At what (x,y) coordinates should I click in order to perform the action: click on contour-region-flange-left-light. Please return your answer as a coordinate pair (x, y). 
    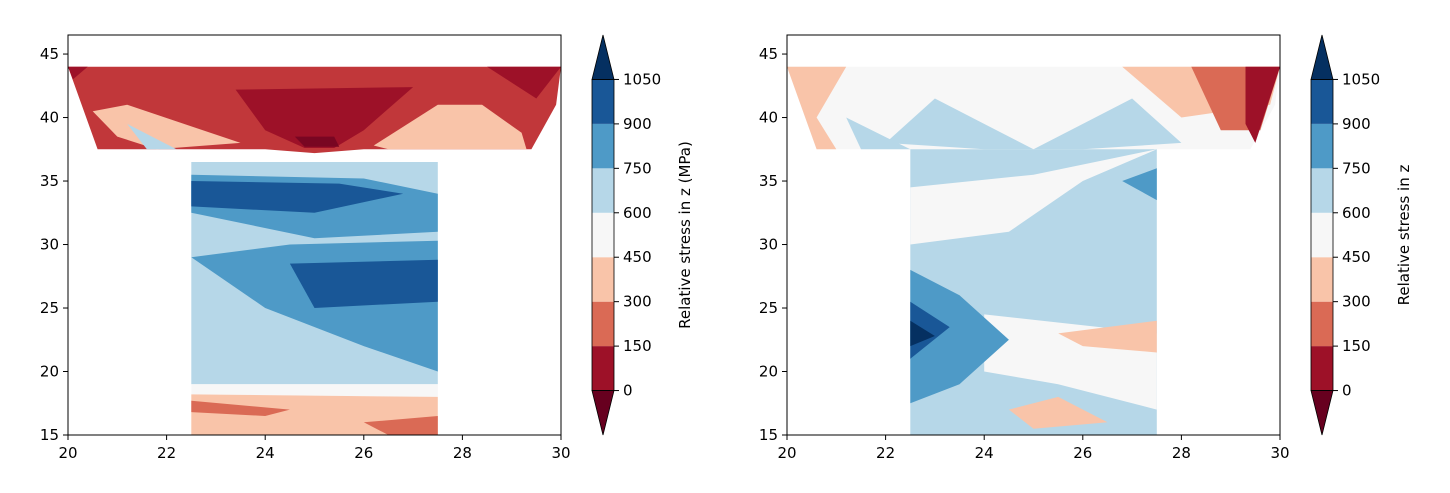
    Looking at the image, I should click on (152, 136).